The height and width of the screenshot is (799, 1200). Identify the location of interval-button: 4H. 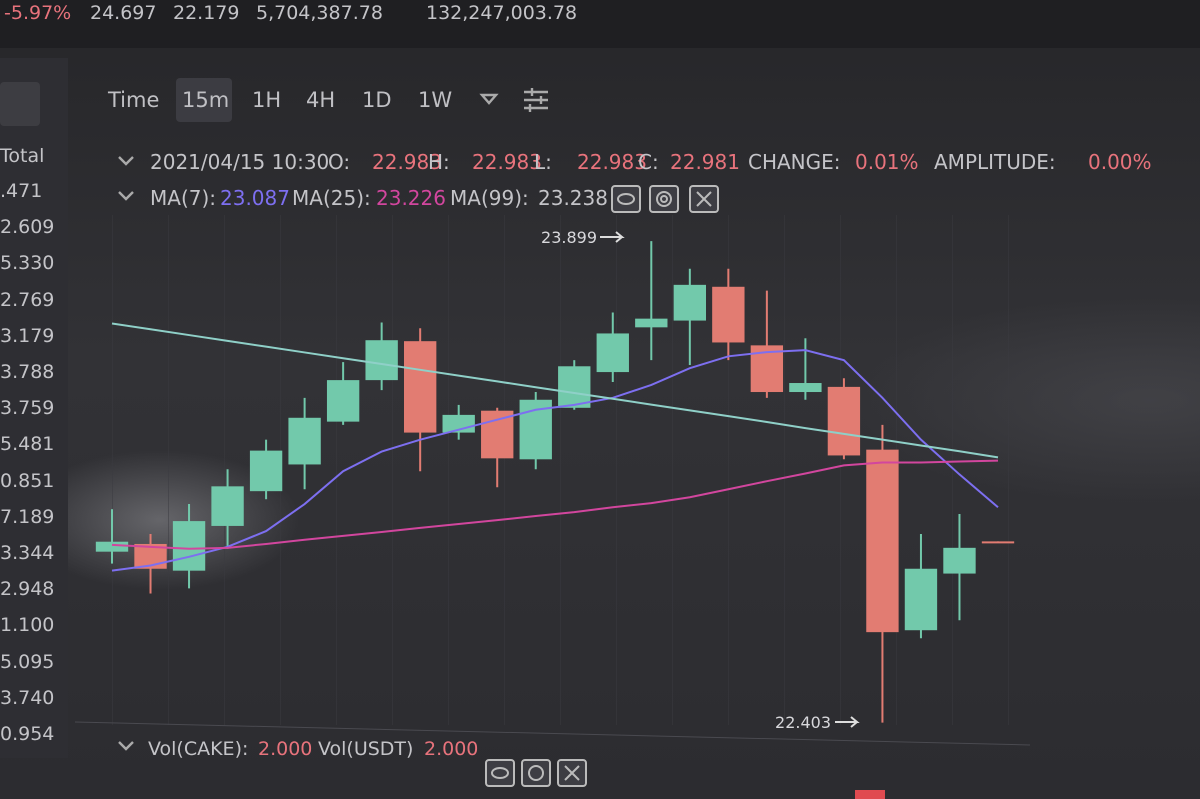
(321, 100).